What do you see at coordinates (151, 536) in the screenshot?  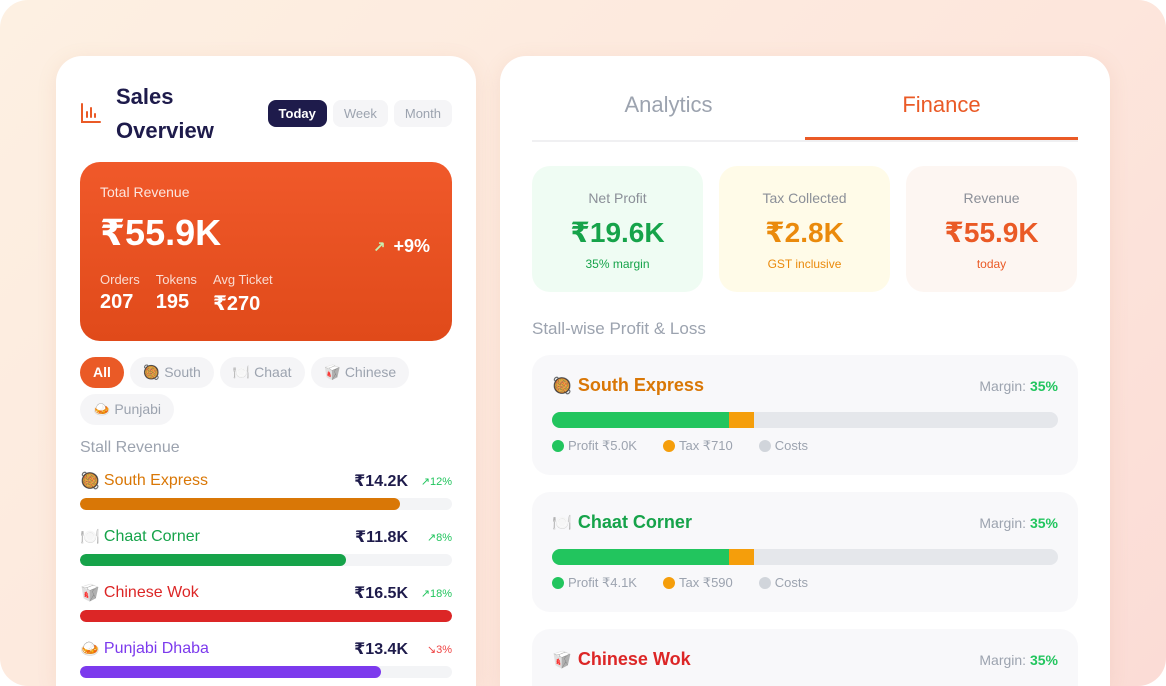 I see `stall-name: Chaat Corner` at bounding box center [151, 536].